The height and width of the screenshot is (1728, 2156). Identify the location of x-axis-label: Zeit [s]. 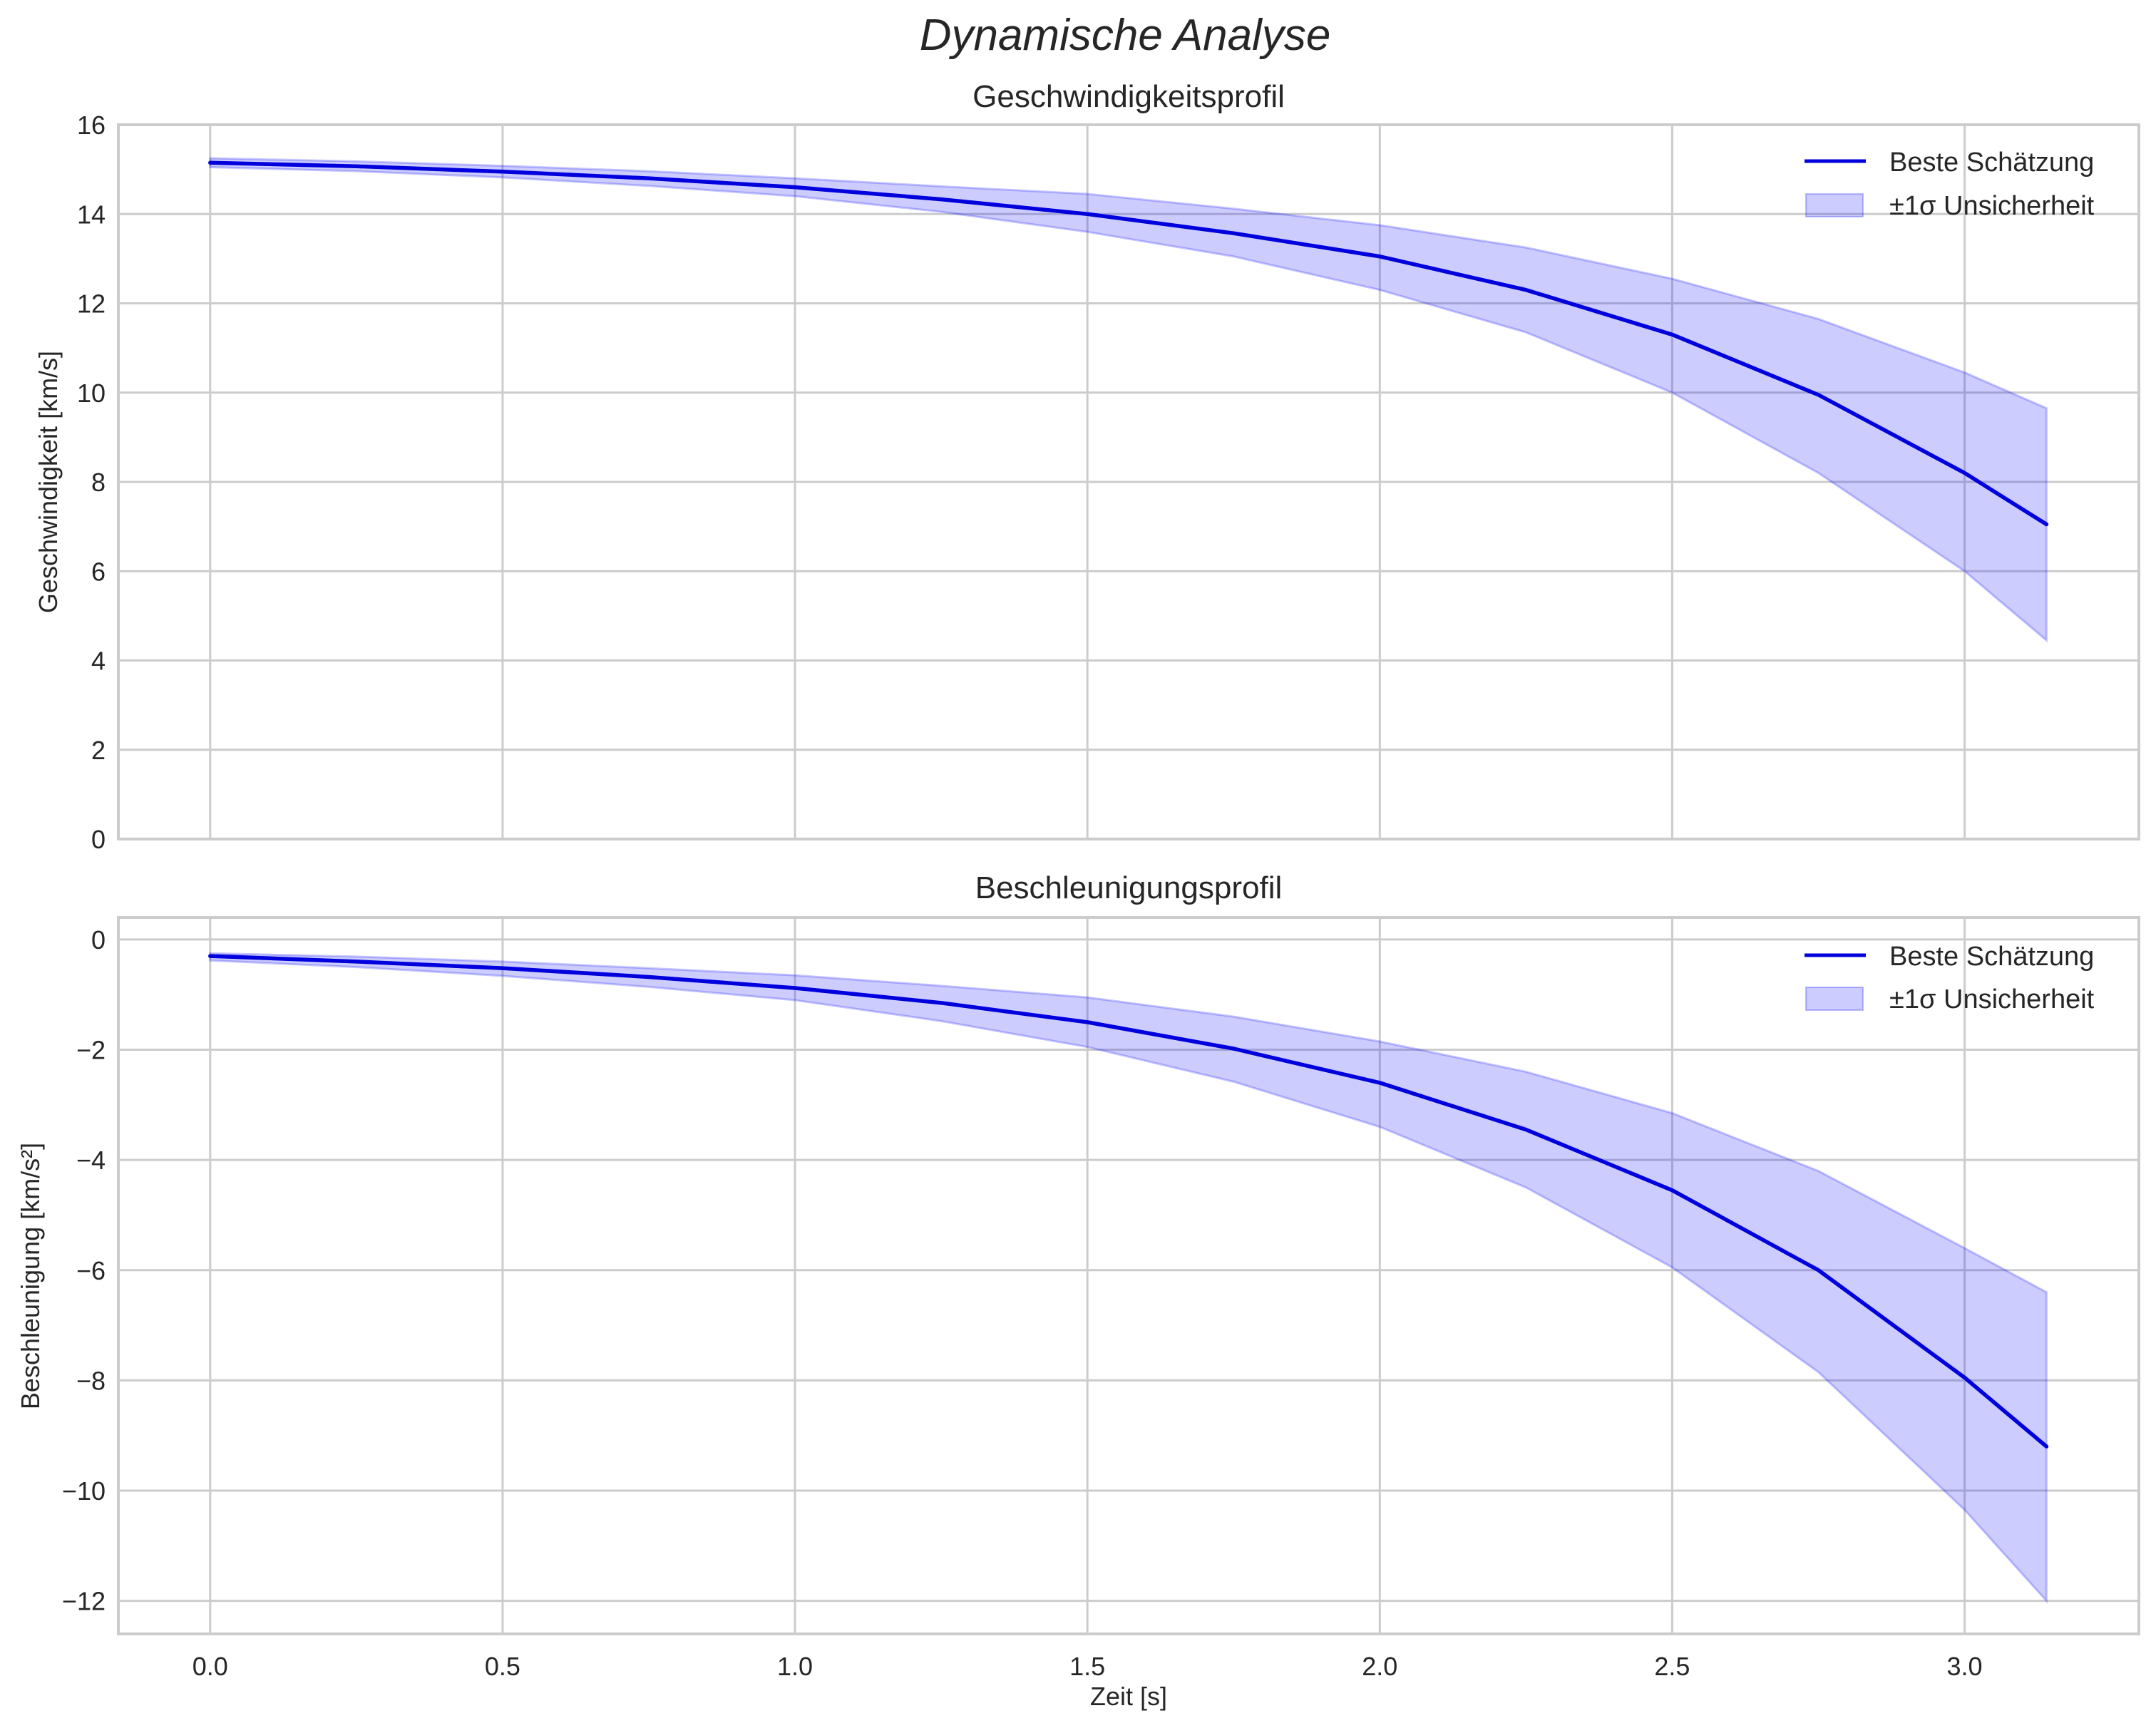
(1128, 1696).